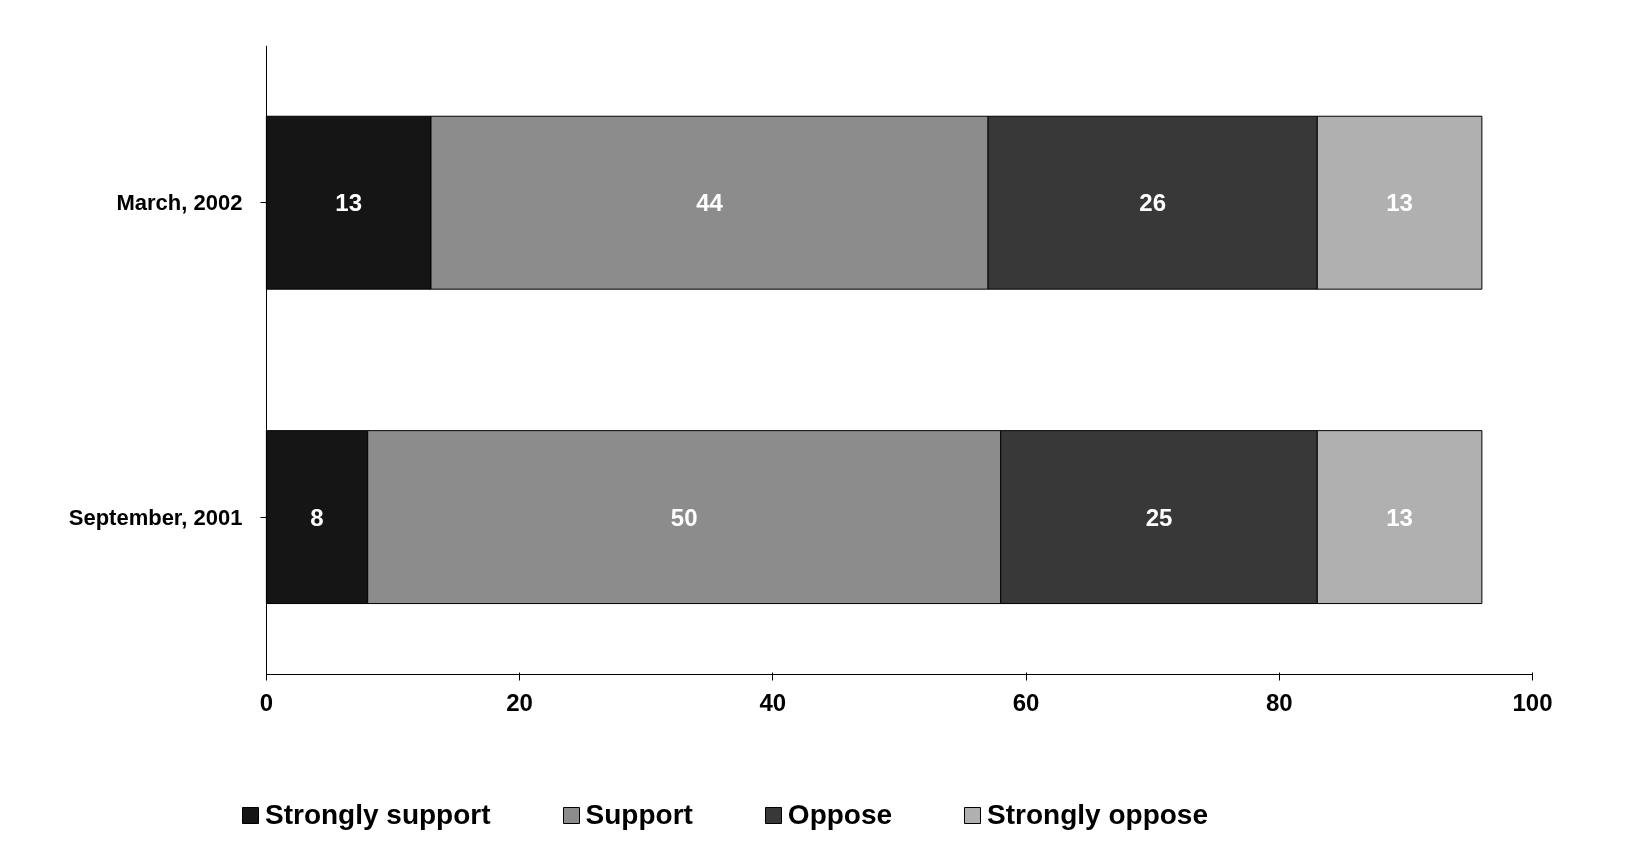  What do you see at coordinates (1097, 815) in the screenshot?
I see `legend-label: Strongly oppose` at bounding box center [1097, 815].